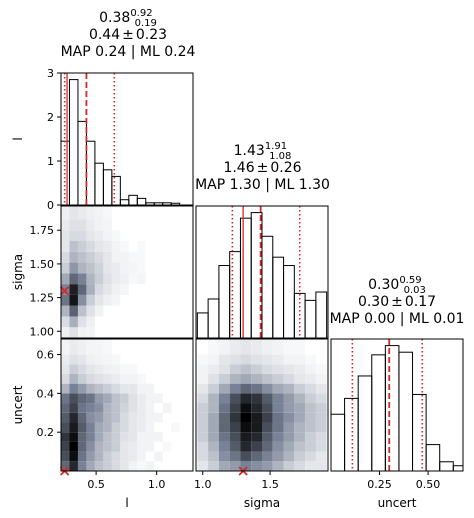 Image resolution: width=474 pixels, height=518 pixels. Describe the element at coordinates (203, 484) in the screenshot. I see `x-tick-label: 1.0` at that location.